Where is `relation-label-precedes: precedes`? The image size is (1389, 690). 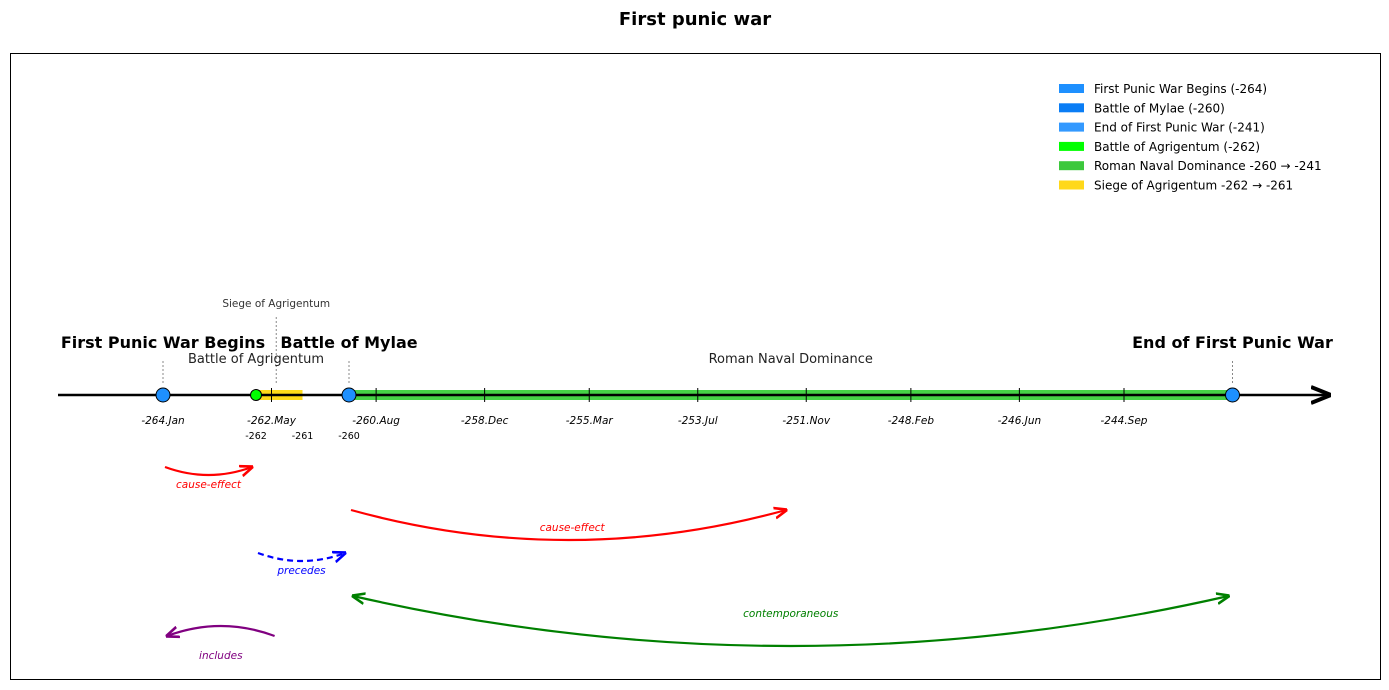
relation-label-precedes: precedes is located at coordinates (301, 571).